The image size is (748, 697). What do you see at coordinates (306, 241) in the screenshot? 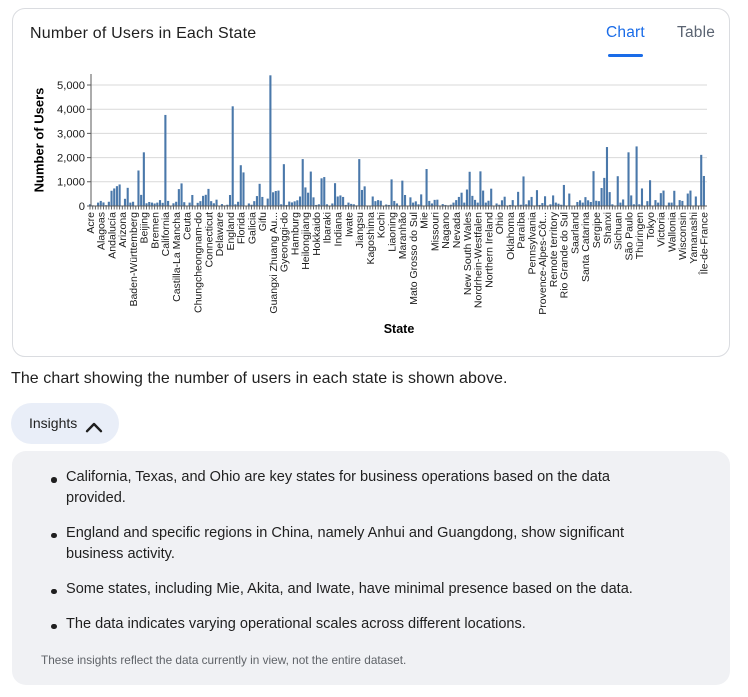
I see `svg-text: Heilongjiang` at bounding box center [306, 241].